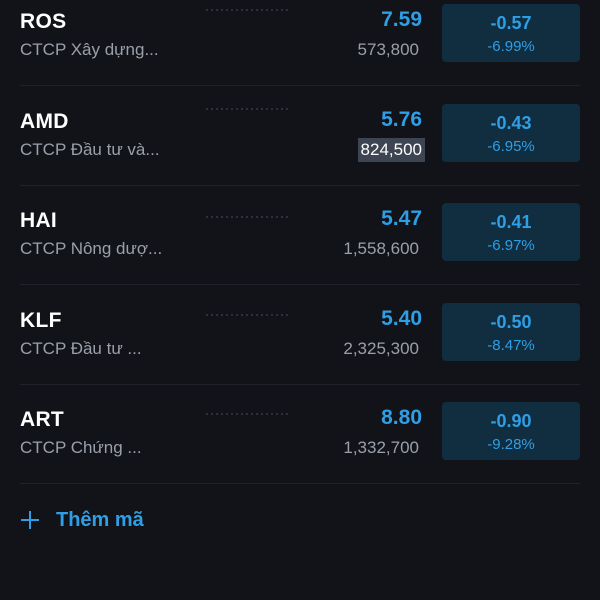 This screenshot has width=600, height=600. What do you see at coordinates (511, 123) in the screenshot?
I see `change-value: -0.43` at bounding box center [511, 123].